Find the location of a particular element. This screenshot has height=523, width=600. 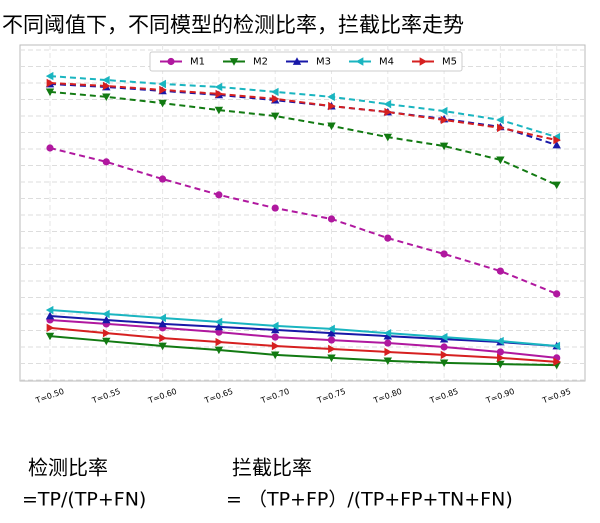

legend-label: M1 is located at coordinates (197, 62).